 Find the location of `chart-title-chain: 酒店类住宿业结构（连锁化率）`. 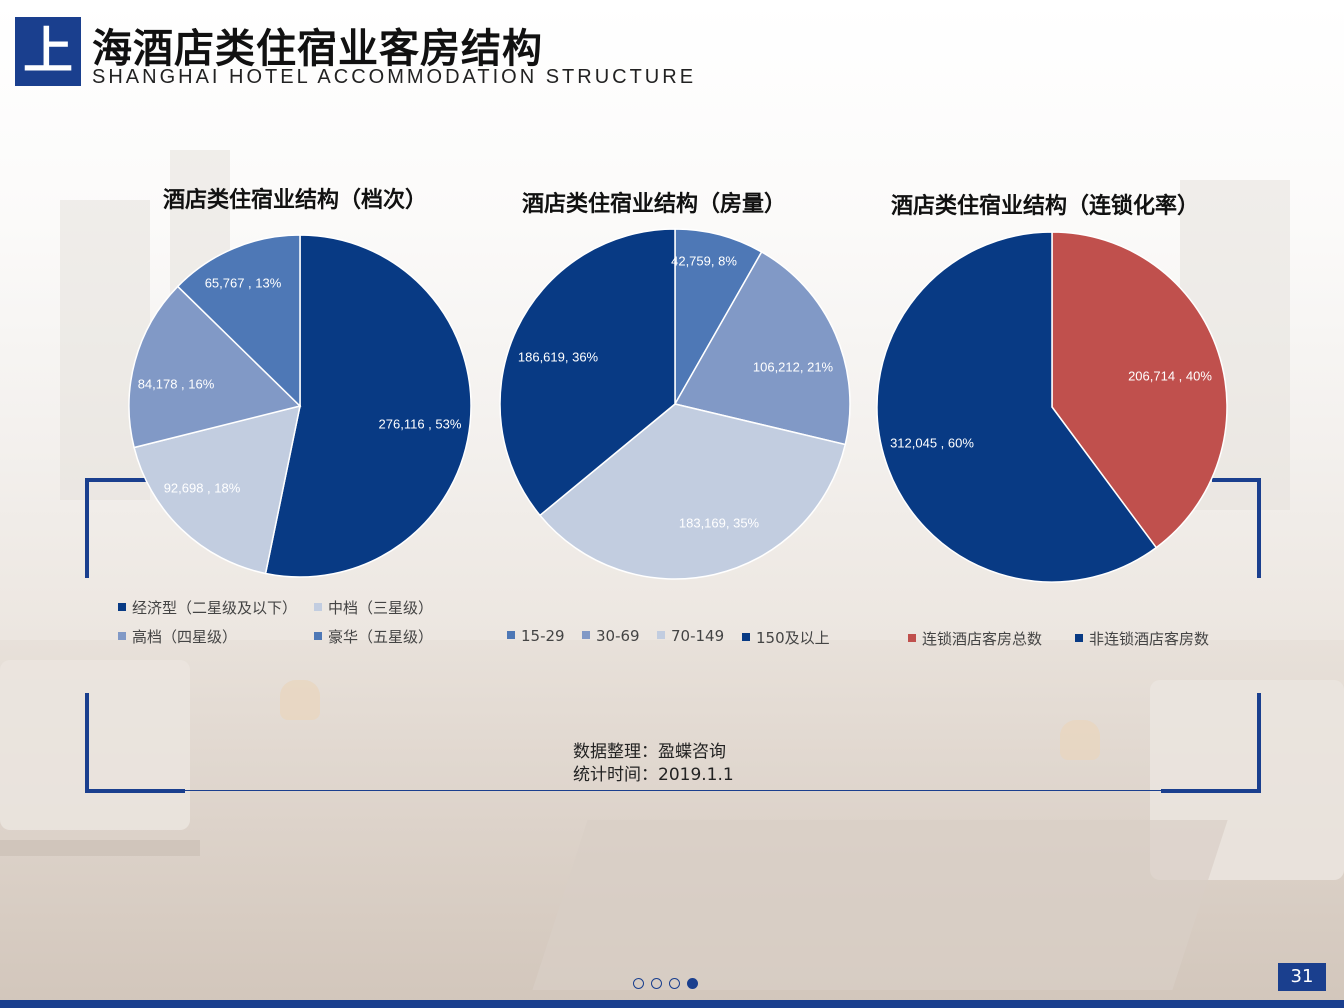

chart-title-chain: 酒店类住宿业结构（连锁化率） is located at coordinates (1045, 206).